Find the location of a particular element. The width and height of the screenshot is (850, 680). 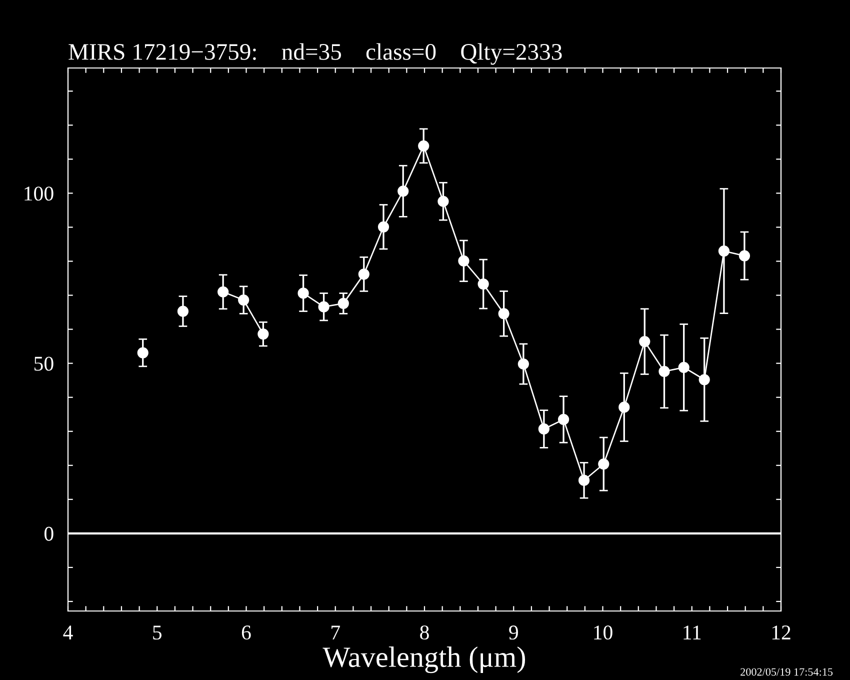

x-tick-label: 6 is located at coordinates (246, 633).